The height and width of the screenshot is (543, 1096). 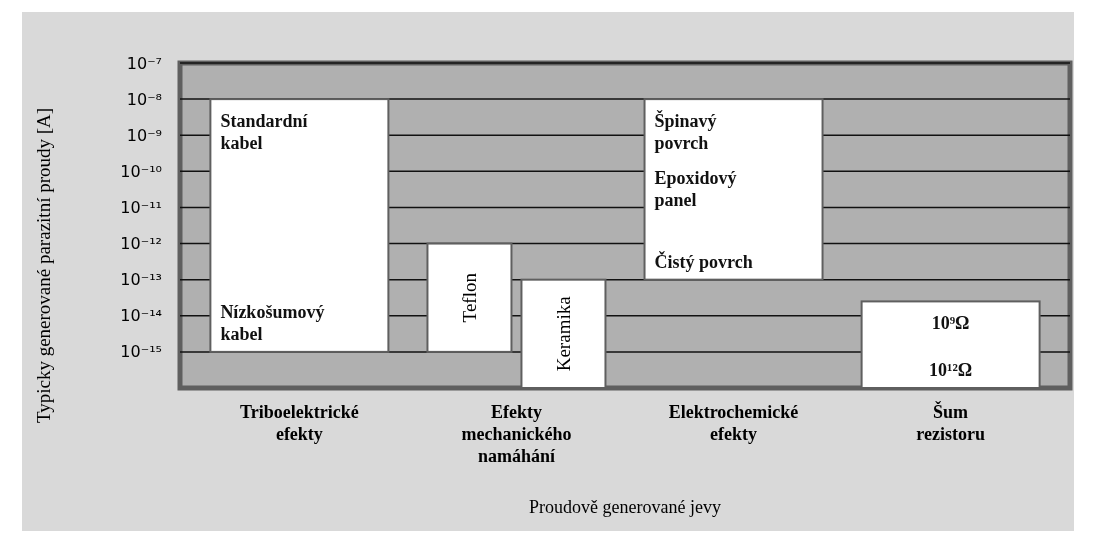 I want to click on series-label: Keramika, so click(x=563, y=333).